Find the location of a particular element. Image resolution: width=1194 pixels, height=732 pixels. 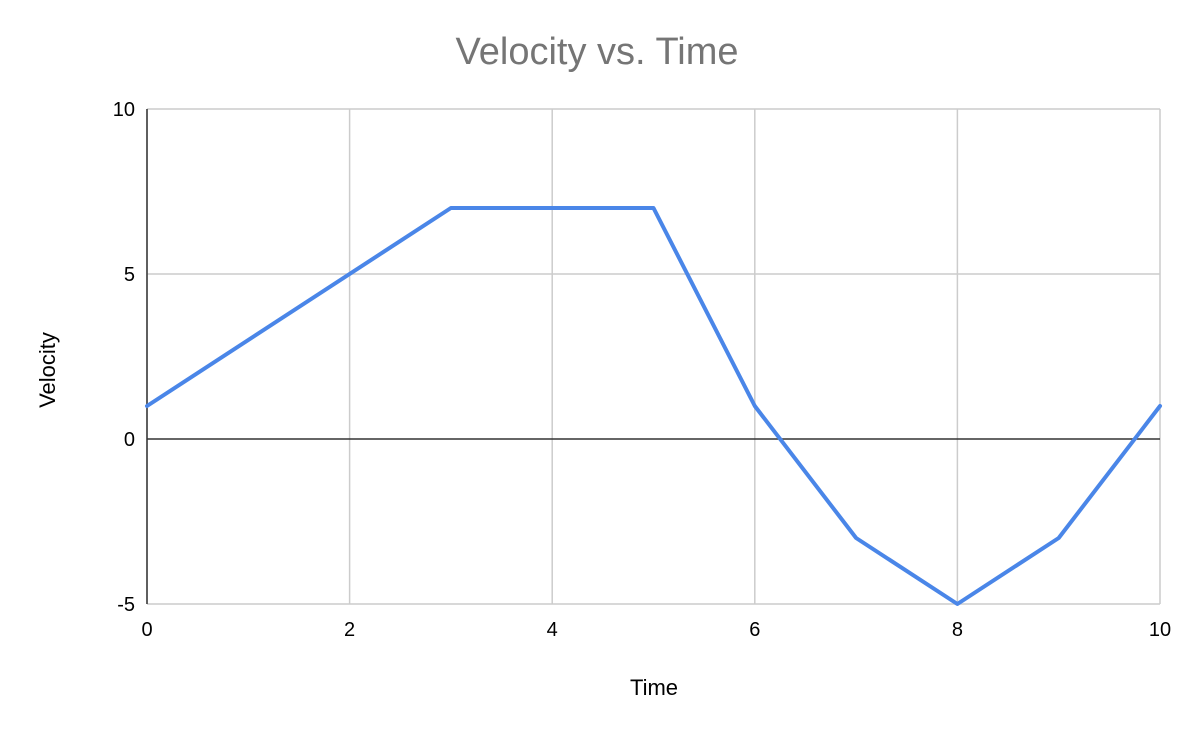

x-axis-label: Time is located at coordinates (654, 687).